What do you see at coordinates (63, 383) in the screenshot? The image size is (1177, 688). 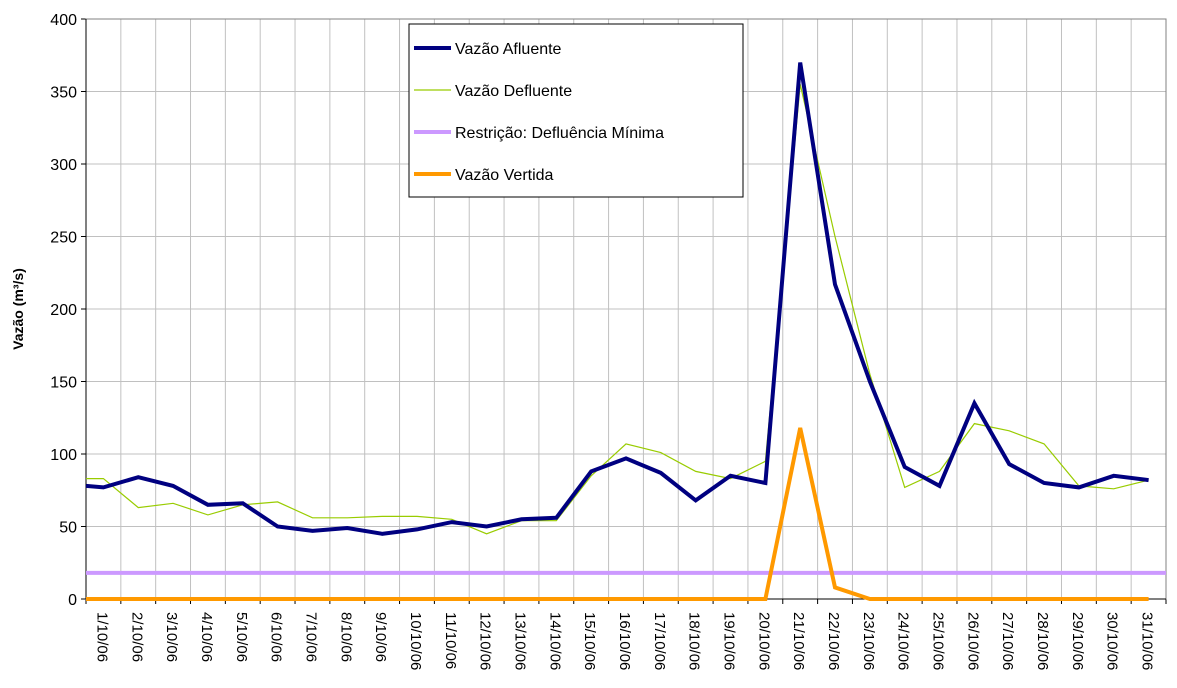 I see `y-tick-label: 150` at bounding box center [63, 383].